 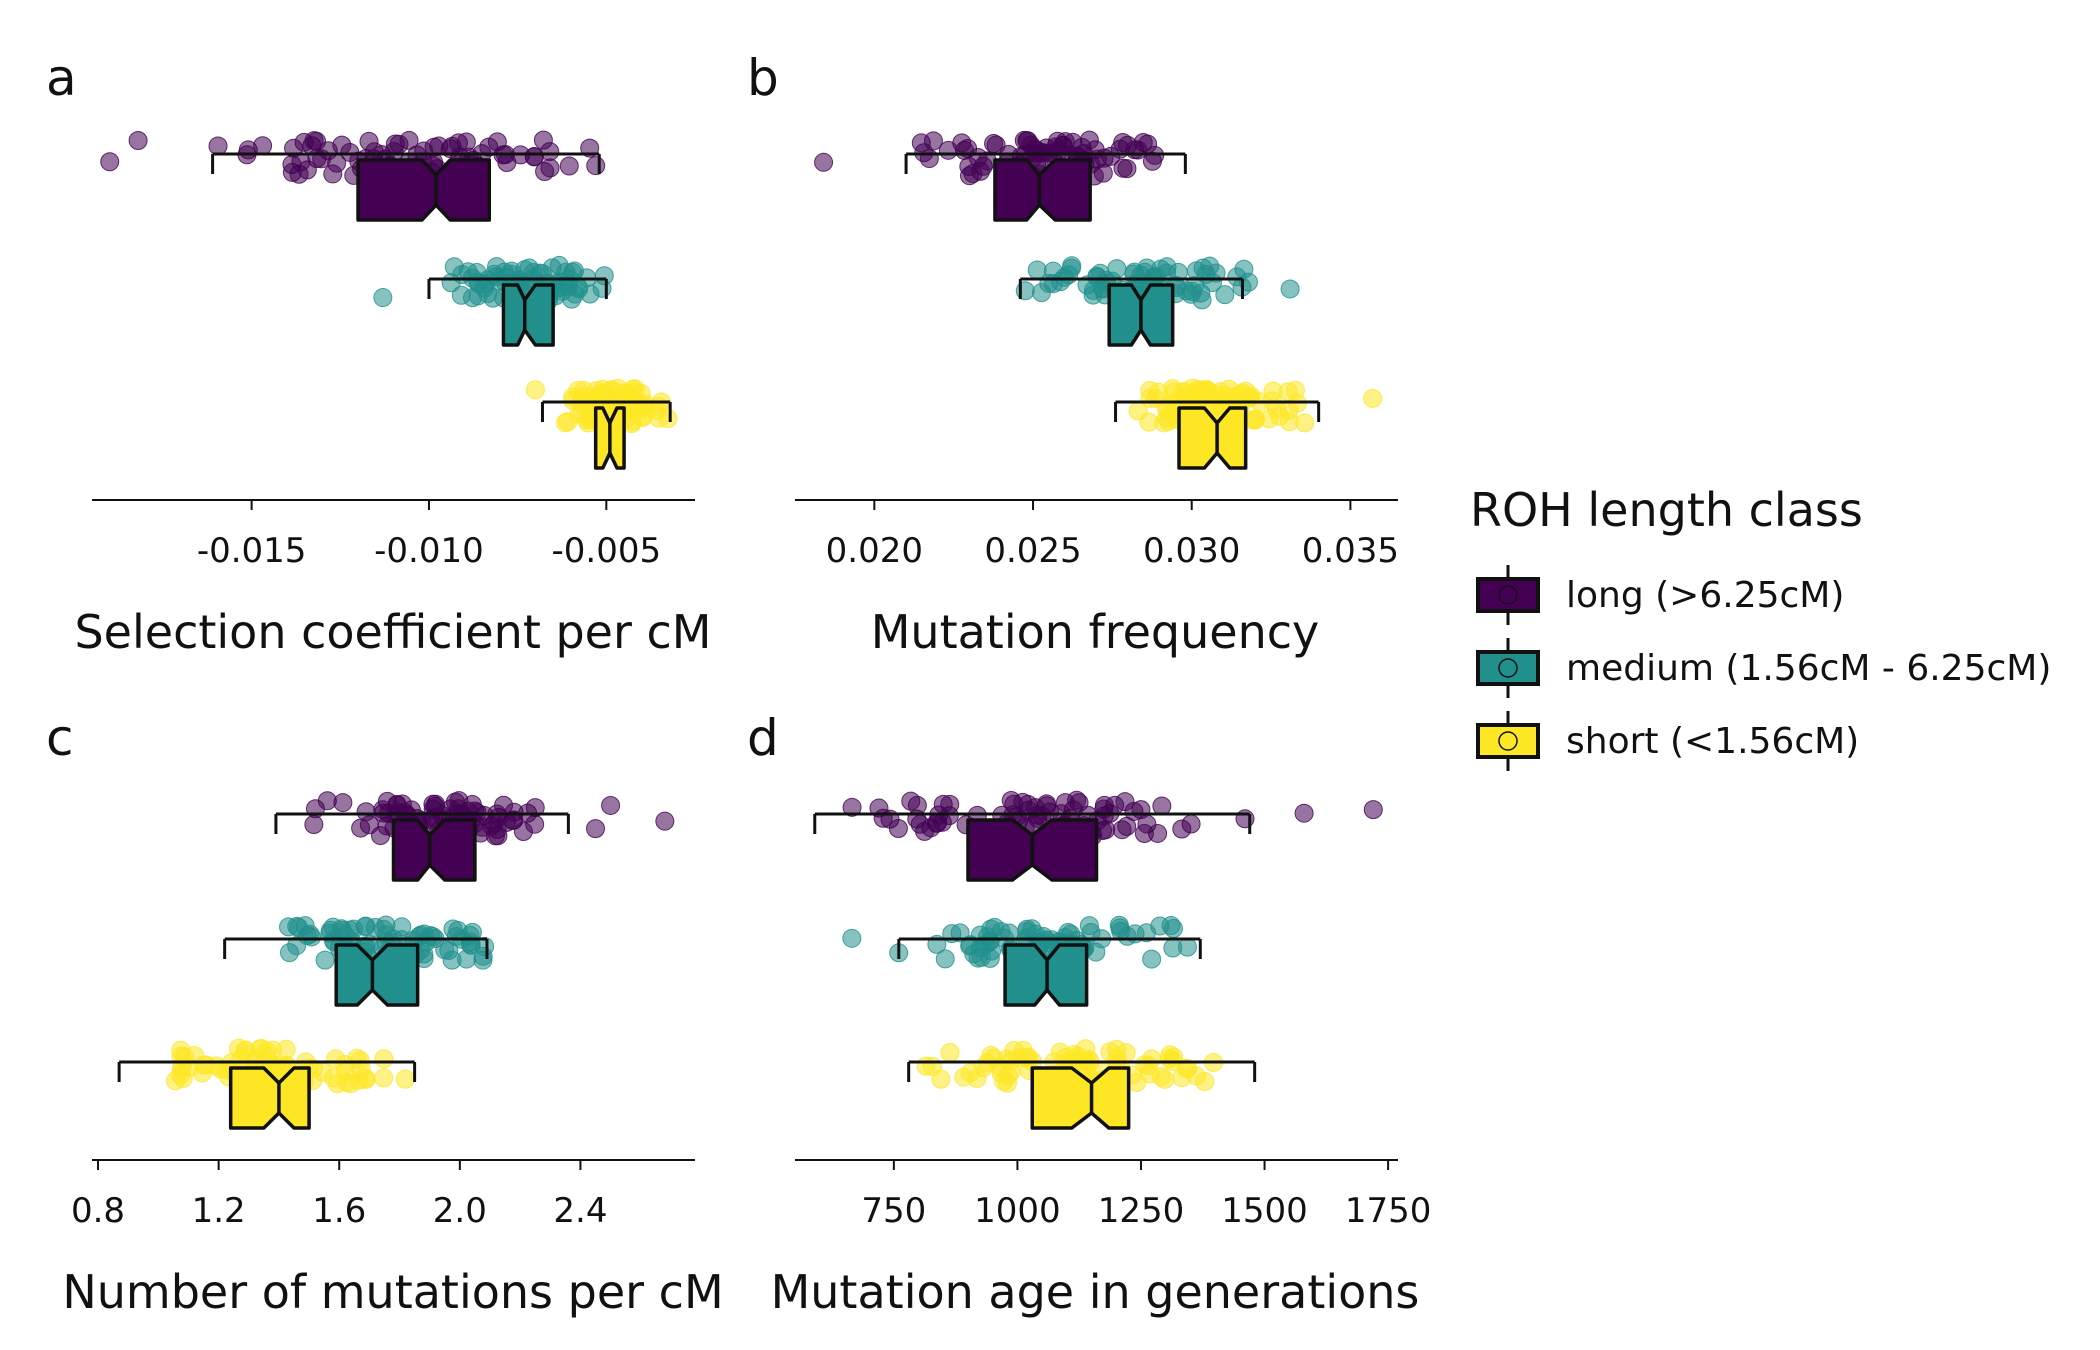 What do you see at coordinates (1095, 1292) in the screenshot?
I see `panel-d-xlabel: Mutation age in generations` at bounding box center [1095, 1292].